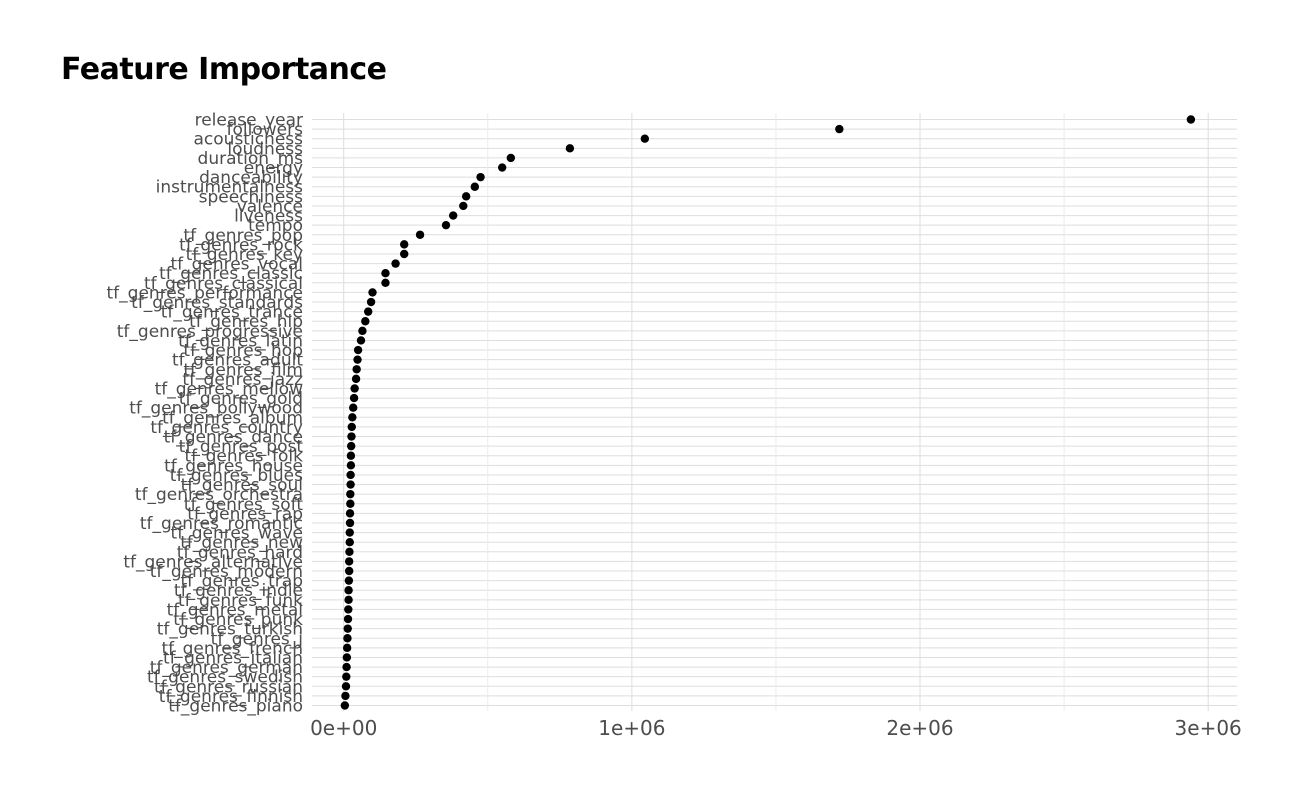 Image resolution: width=1296 pixels, height=800 pixels. I want to click on y-tick-label: tf_genres_bollywood, so click(216, 409).